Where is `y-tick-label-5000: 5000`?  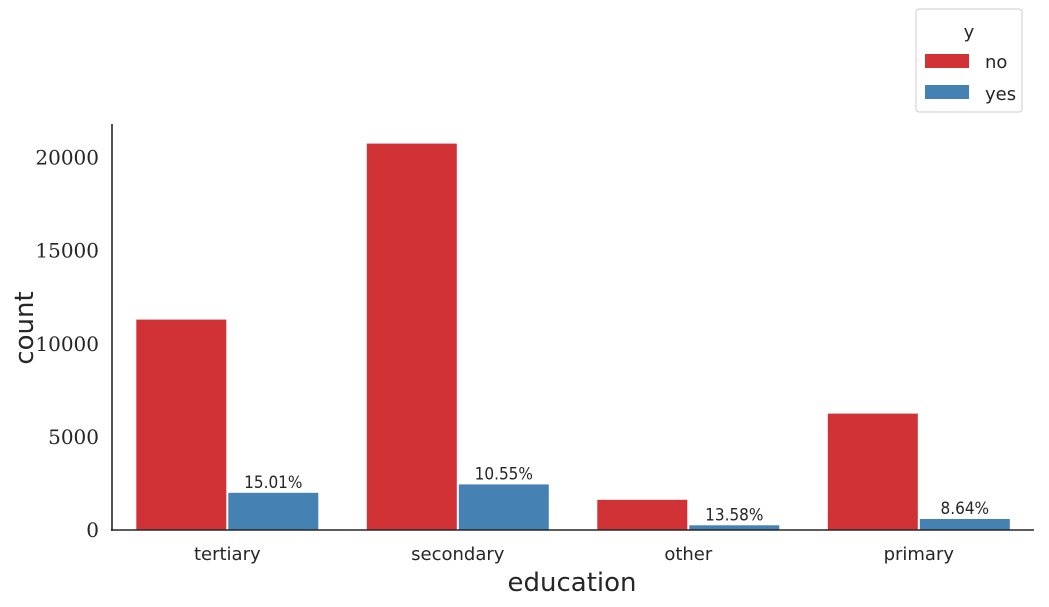 y-tick-label-5000: 5000 is located at coordinates (73, 437).